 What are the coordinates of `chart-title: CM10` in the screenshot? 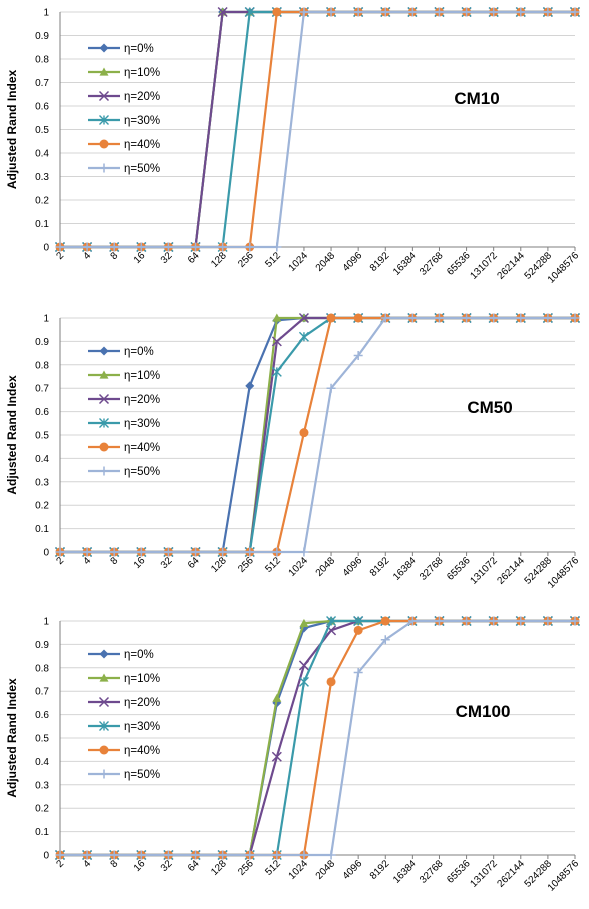 It's located at (476, 98).